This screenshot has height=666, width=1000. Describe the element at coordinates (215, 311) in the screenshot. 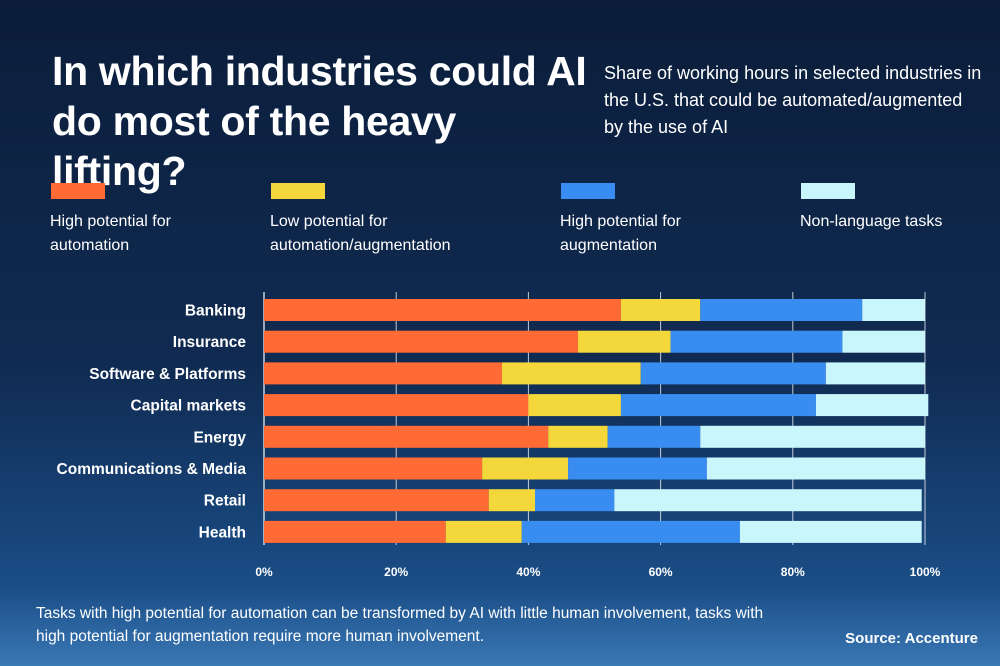

I see `category-label: Banking` at that location.